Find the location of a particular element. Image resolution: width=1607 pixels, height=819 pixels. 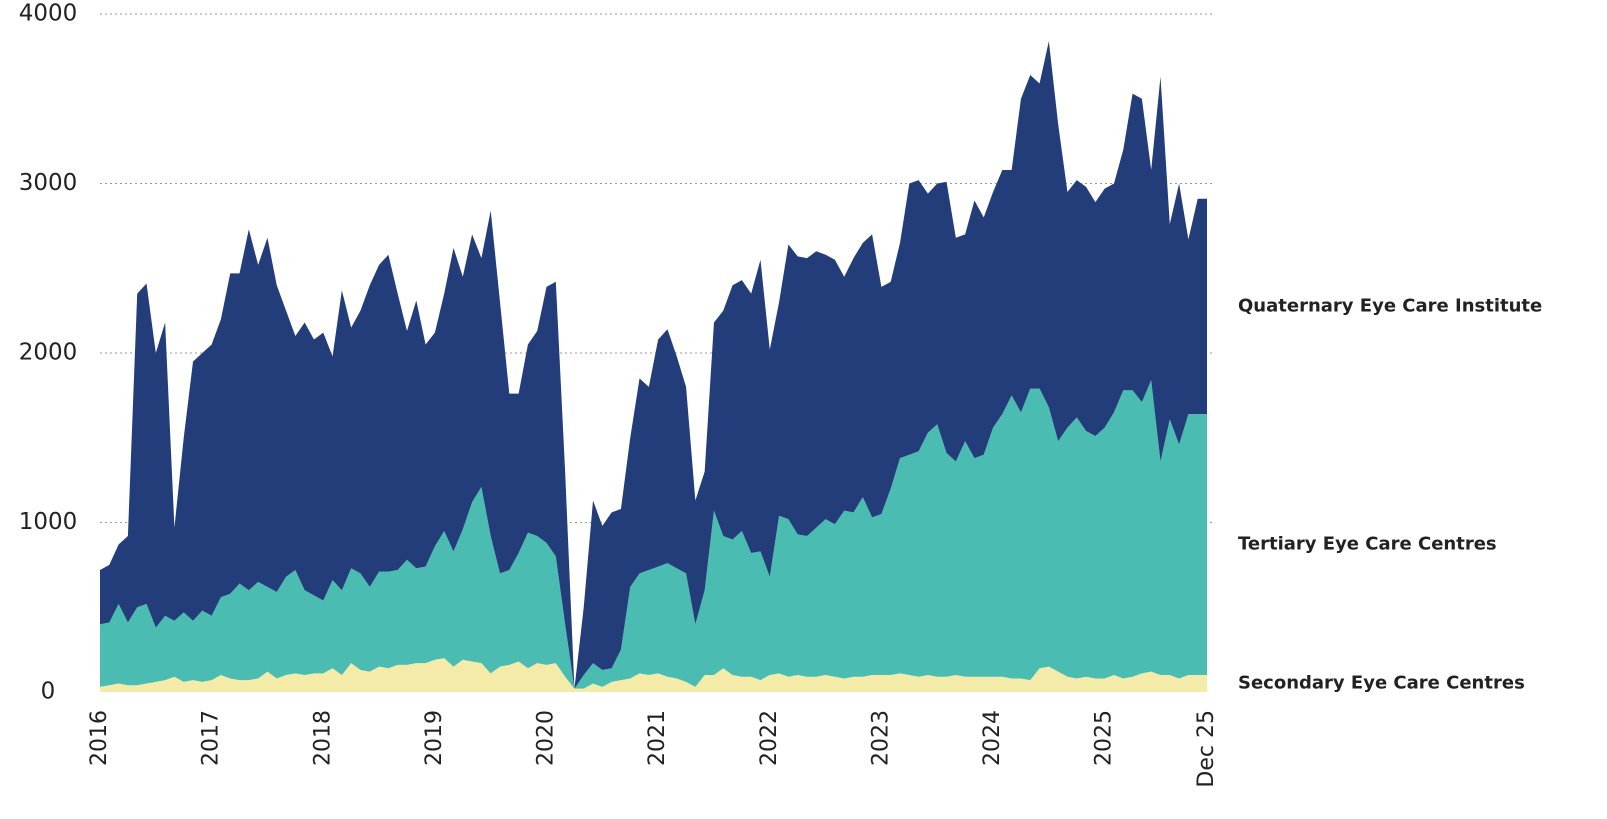

x-tick-label: Dec 25 is located at coordinates (1206, 749).